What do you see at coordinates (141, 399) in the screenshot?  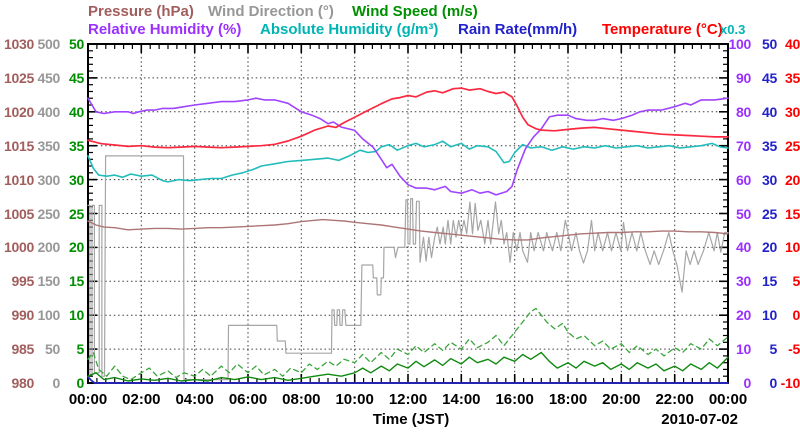 I see `x-tick-label: 02:00` at bounding box center [141, 399].